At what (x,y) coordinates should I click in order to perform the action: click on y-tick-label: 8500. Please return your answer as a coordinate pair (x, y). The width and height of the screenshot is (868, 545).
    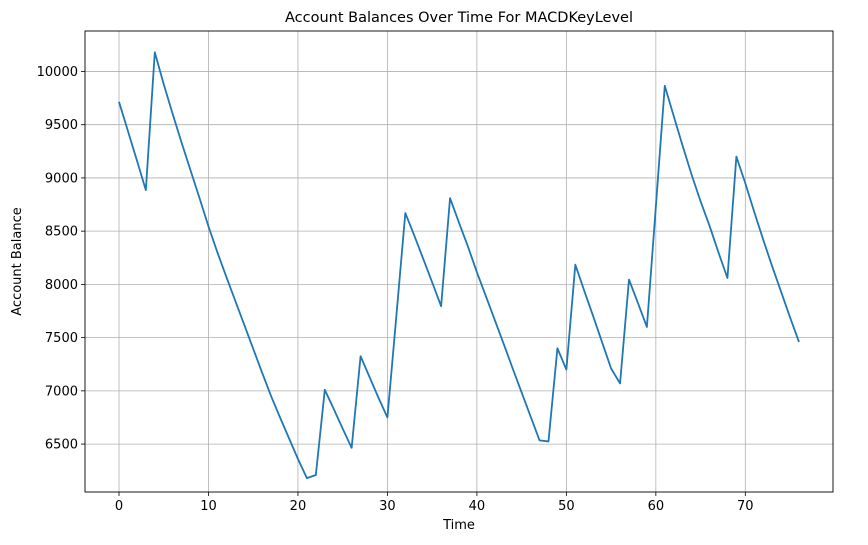
    Looking at the image, I should click on (61, 232).